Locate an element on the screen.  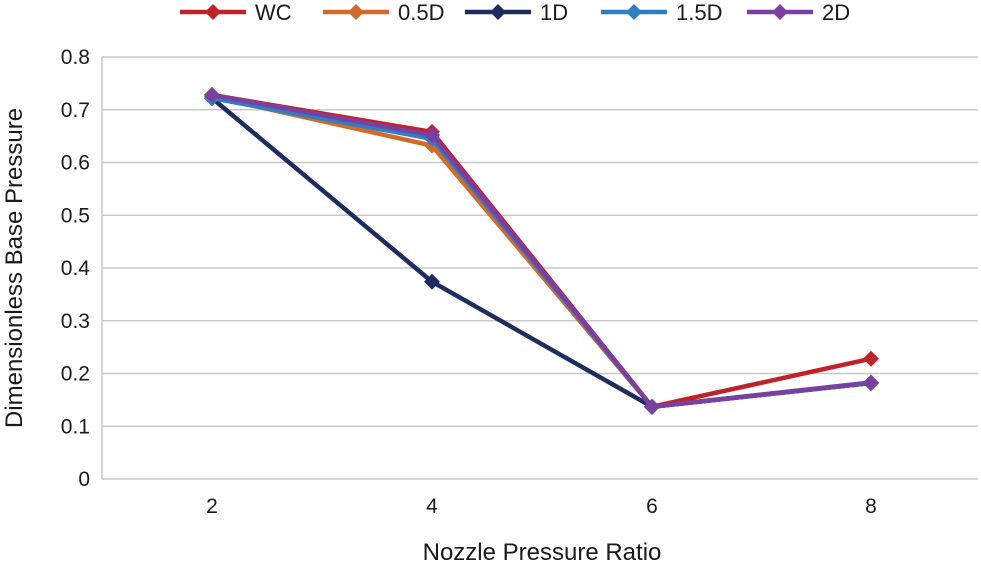
y-tick-label: 0.7 is located at coordinates (75, 110).